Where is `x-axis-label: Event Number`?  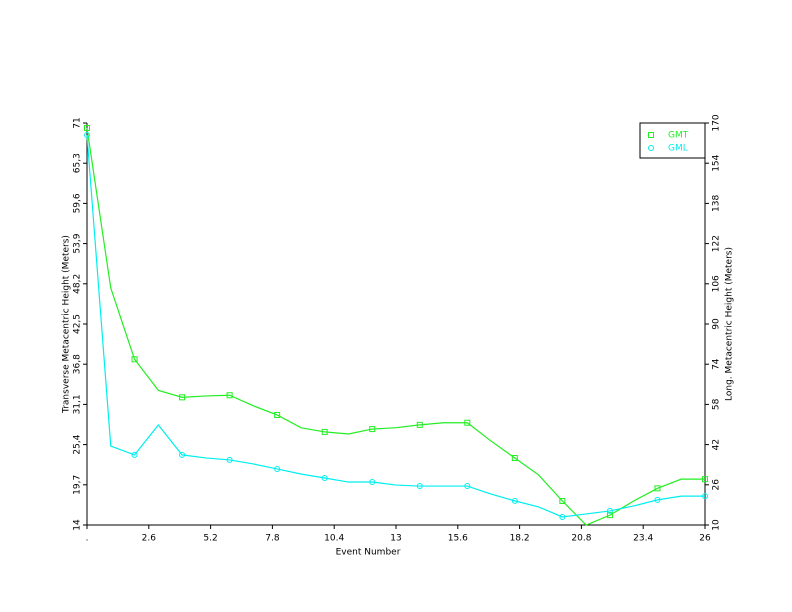
x-axis-label: Event Number is located at coordinates (368, 553).